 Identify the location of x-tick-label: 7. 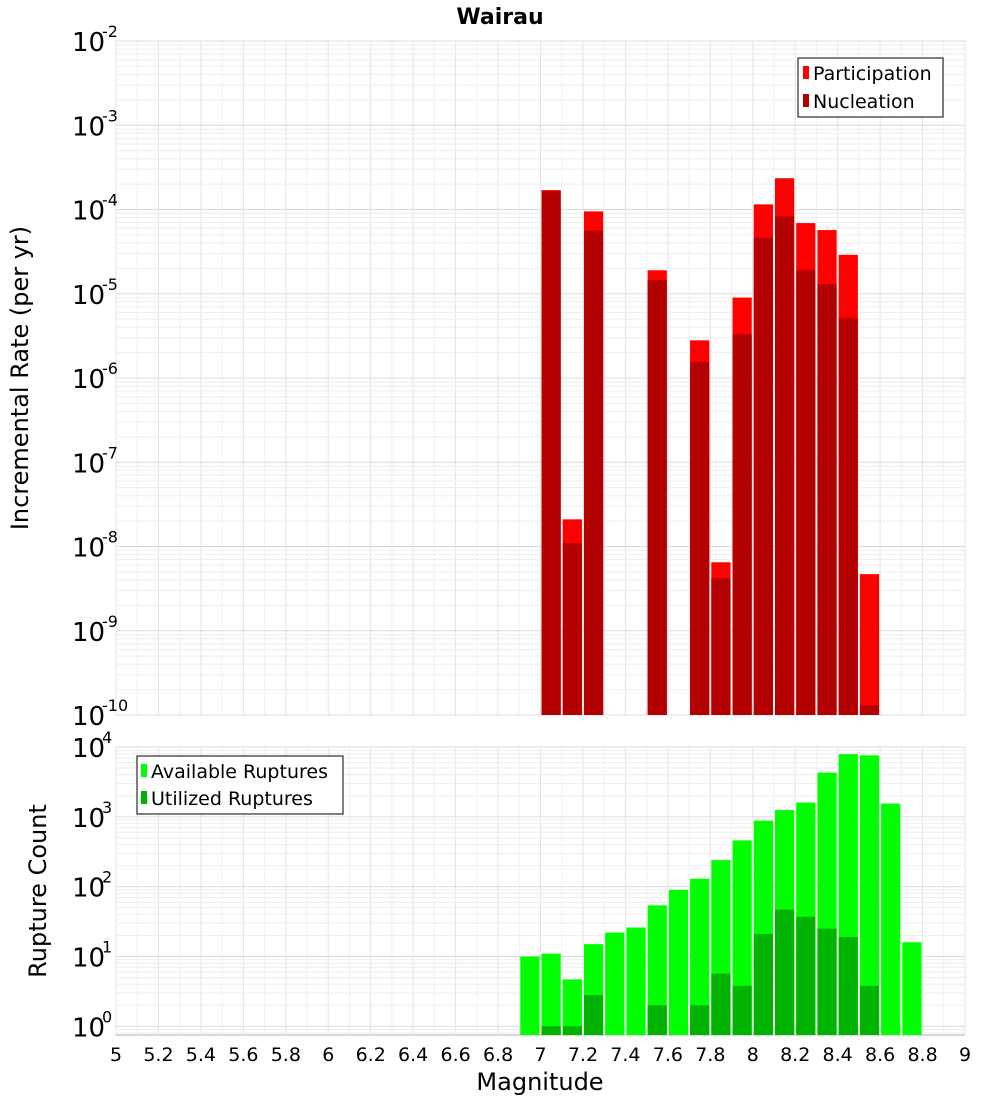
(540, 1055).